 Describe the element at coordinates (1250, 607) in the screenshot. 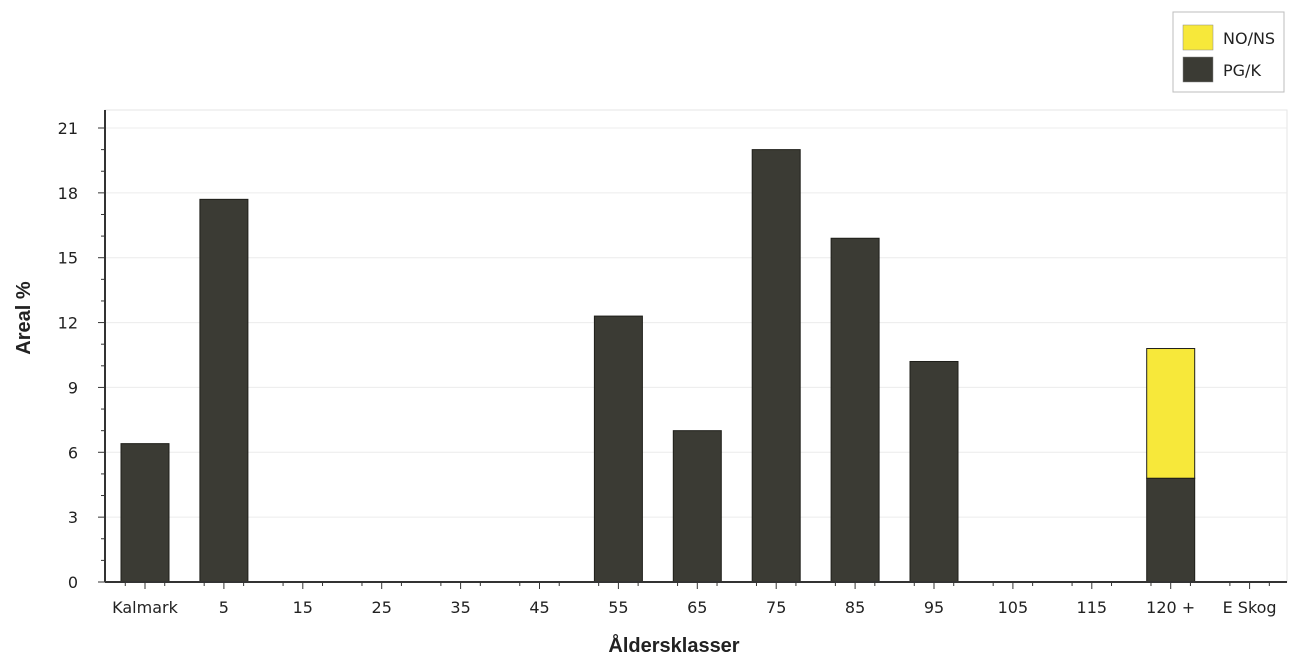

I see `x-tick-label: E Skog` at that location.